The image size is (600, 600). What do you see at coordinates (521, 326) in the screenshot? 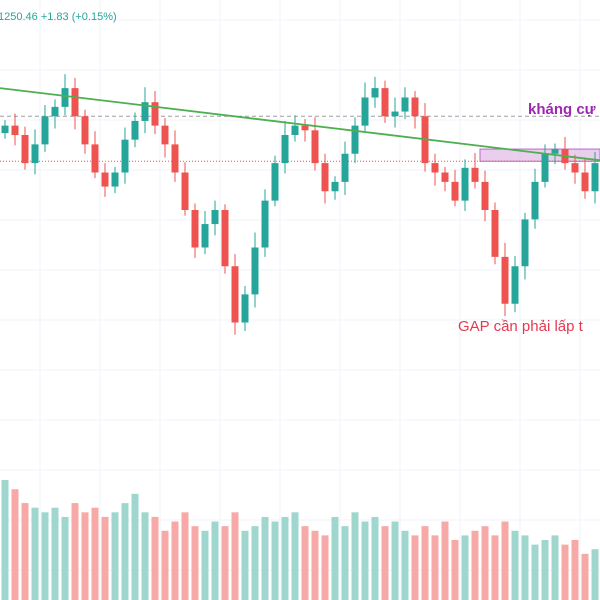
I see `gap-label: GAP cần phải lấp t` at bounding box center [521, 326].